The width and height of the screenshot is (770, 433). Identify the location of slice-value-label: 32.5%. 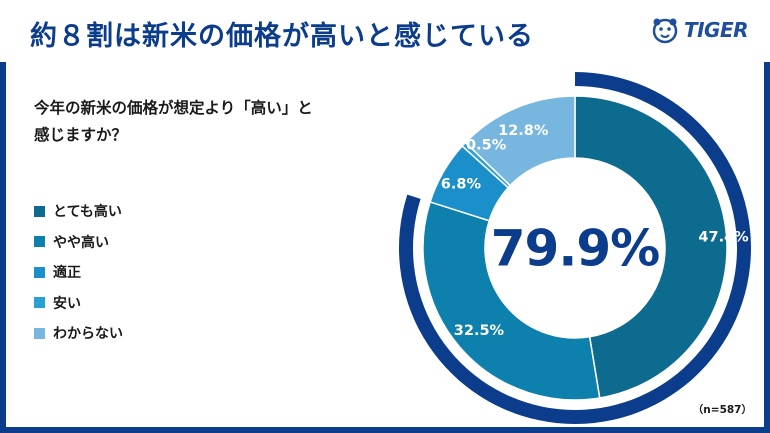
(479, 331).